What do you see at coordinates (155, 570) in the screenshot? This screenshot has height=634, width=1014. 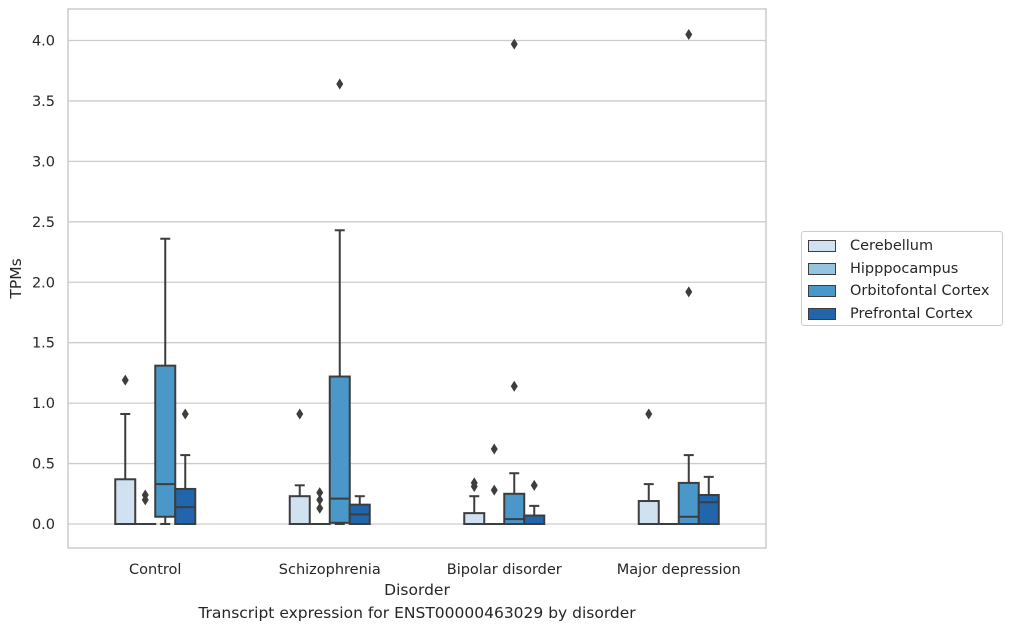 I see `x-tick-label: Control` at bounding box center [155, 570].